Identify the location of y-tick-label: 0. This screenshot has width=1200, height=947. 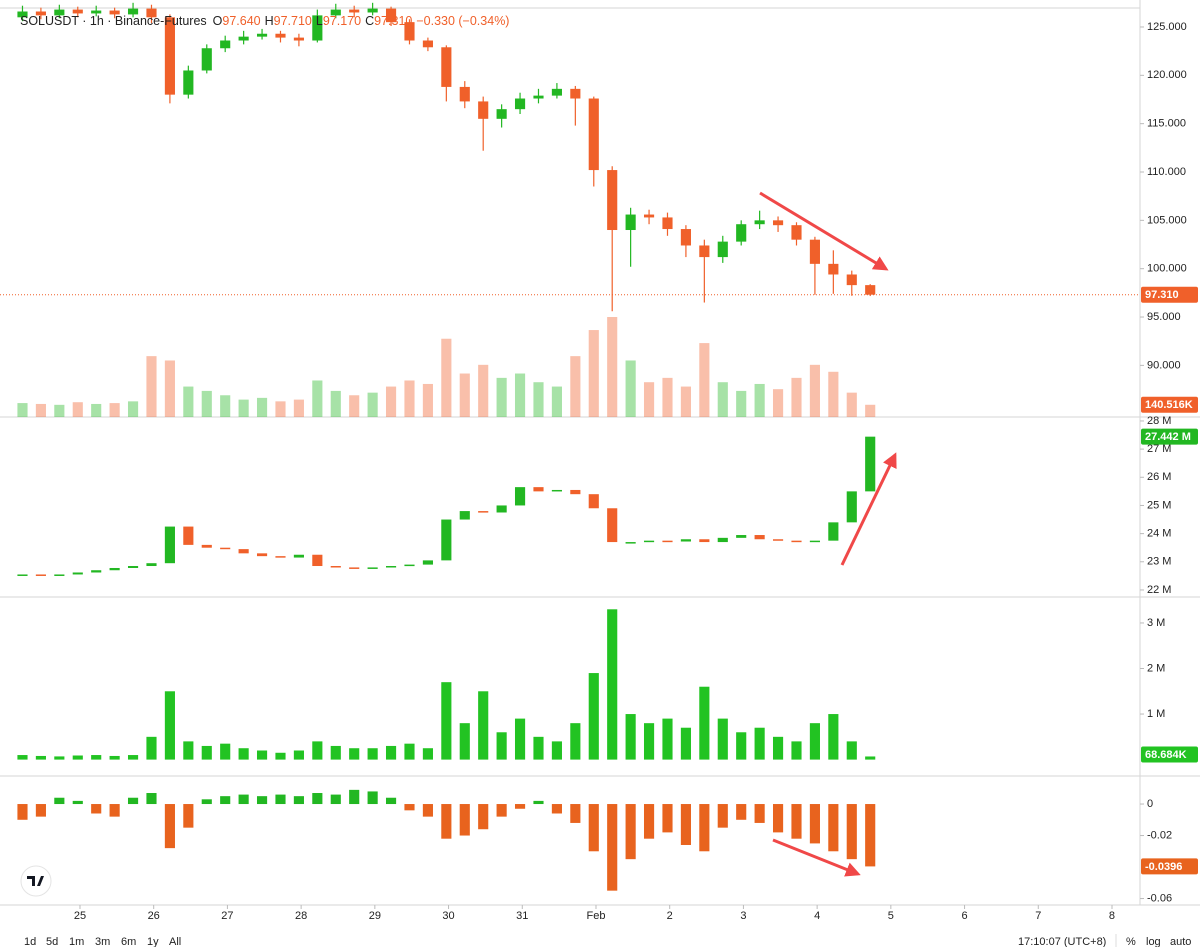
(1150, 804).